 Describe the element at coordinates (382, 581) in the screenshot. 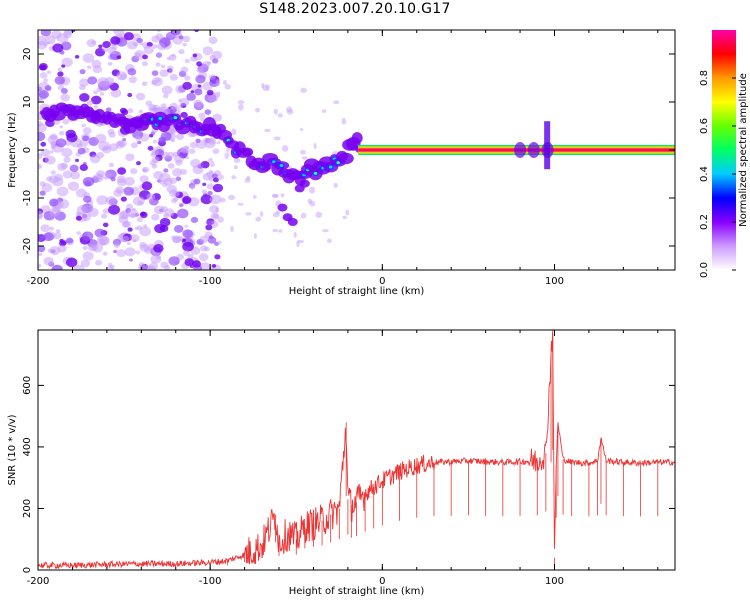

I see `bottom-x-tick-label: 0` at that location.